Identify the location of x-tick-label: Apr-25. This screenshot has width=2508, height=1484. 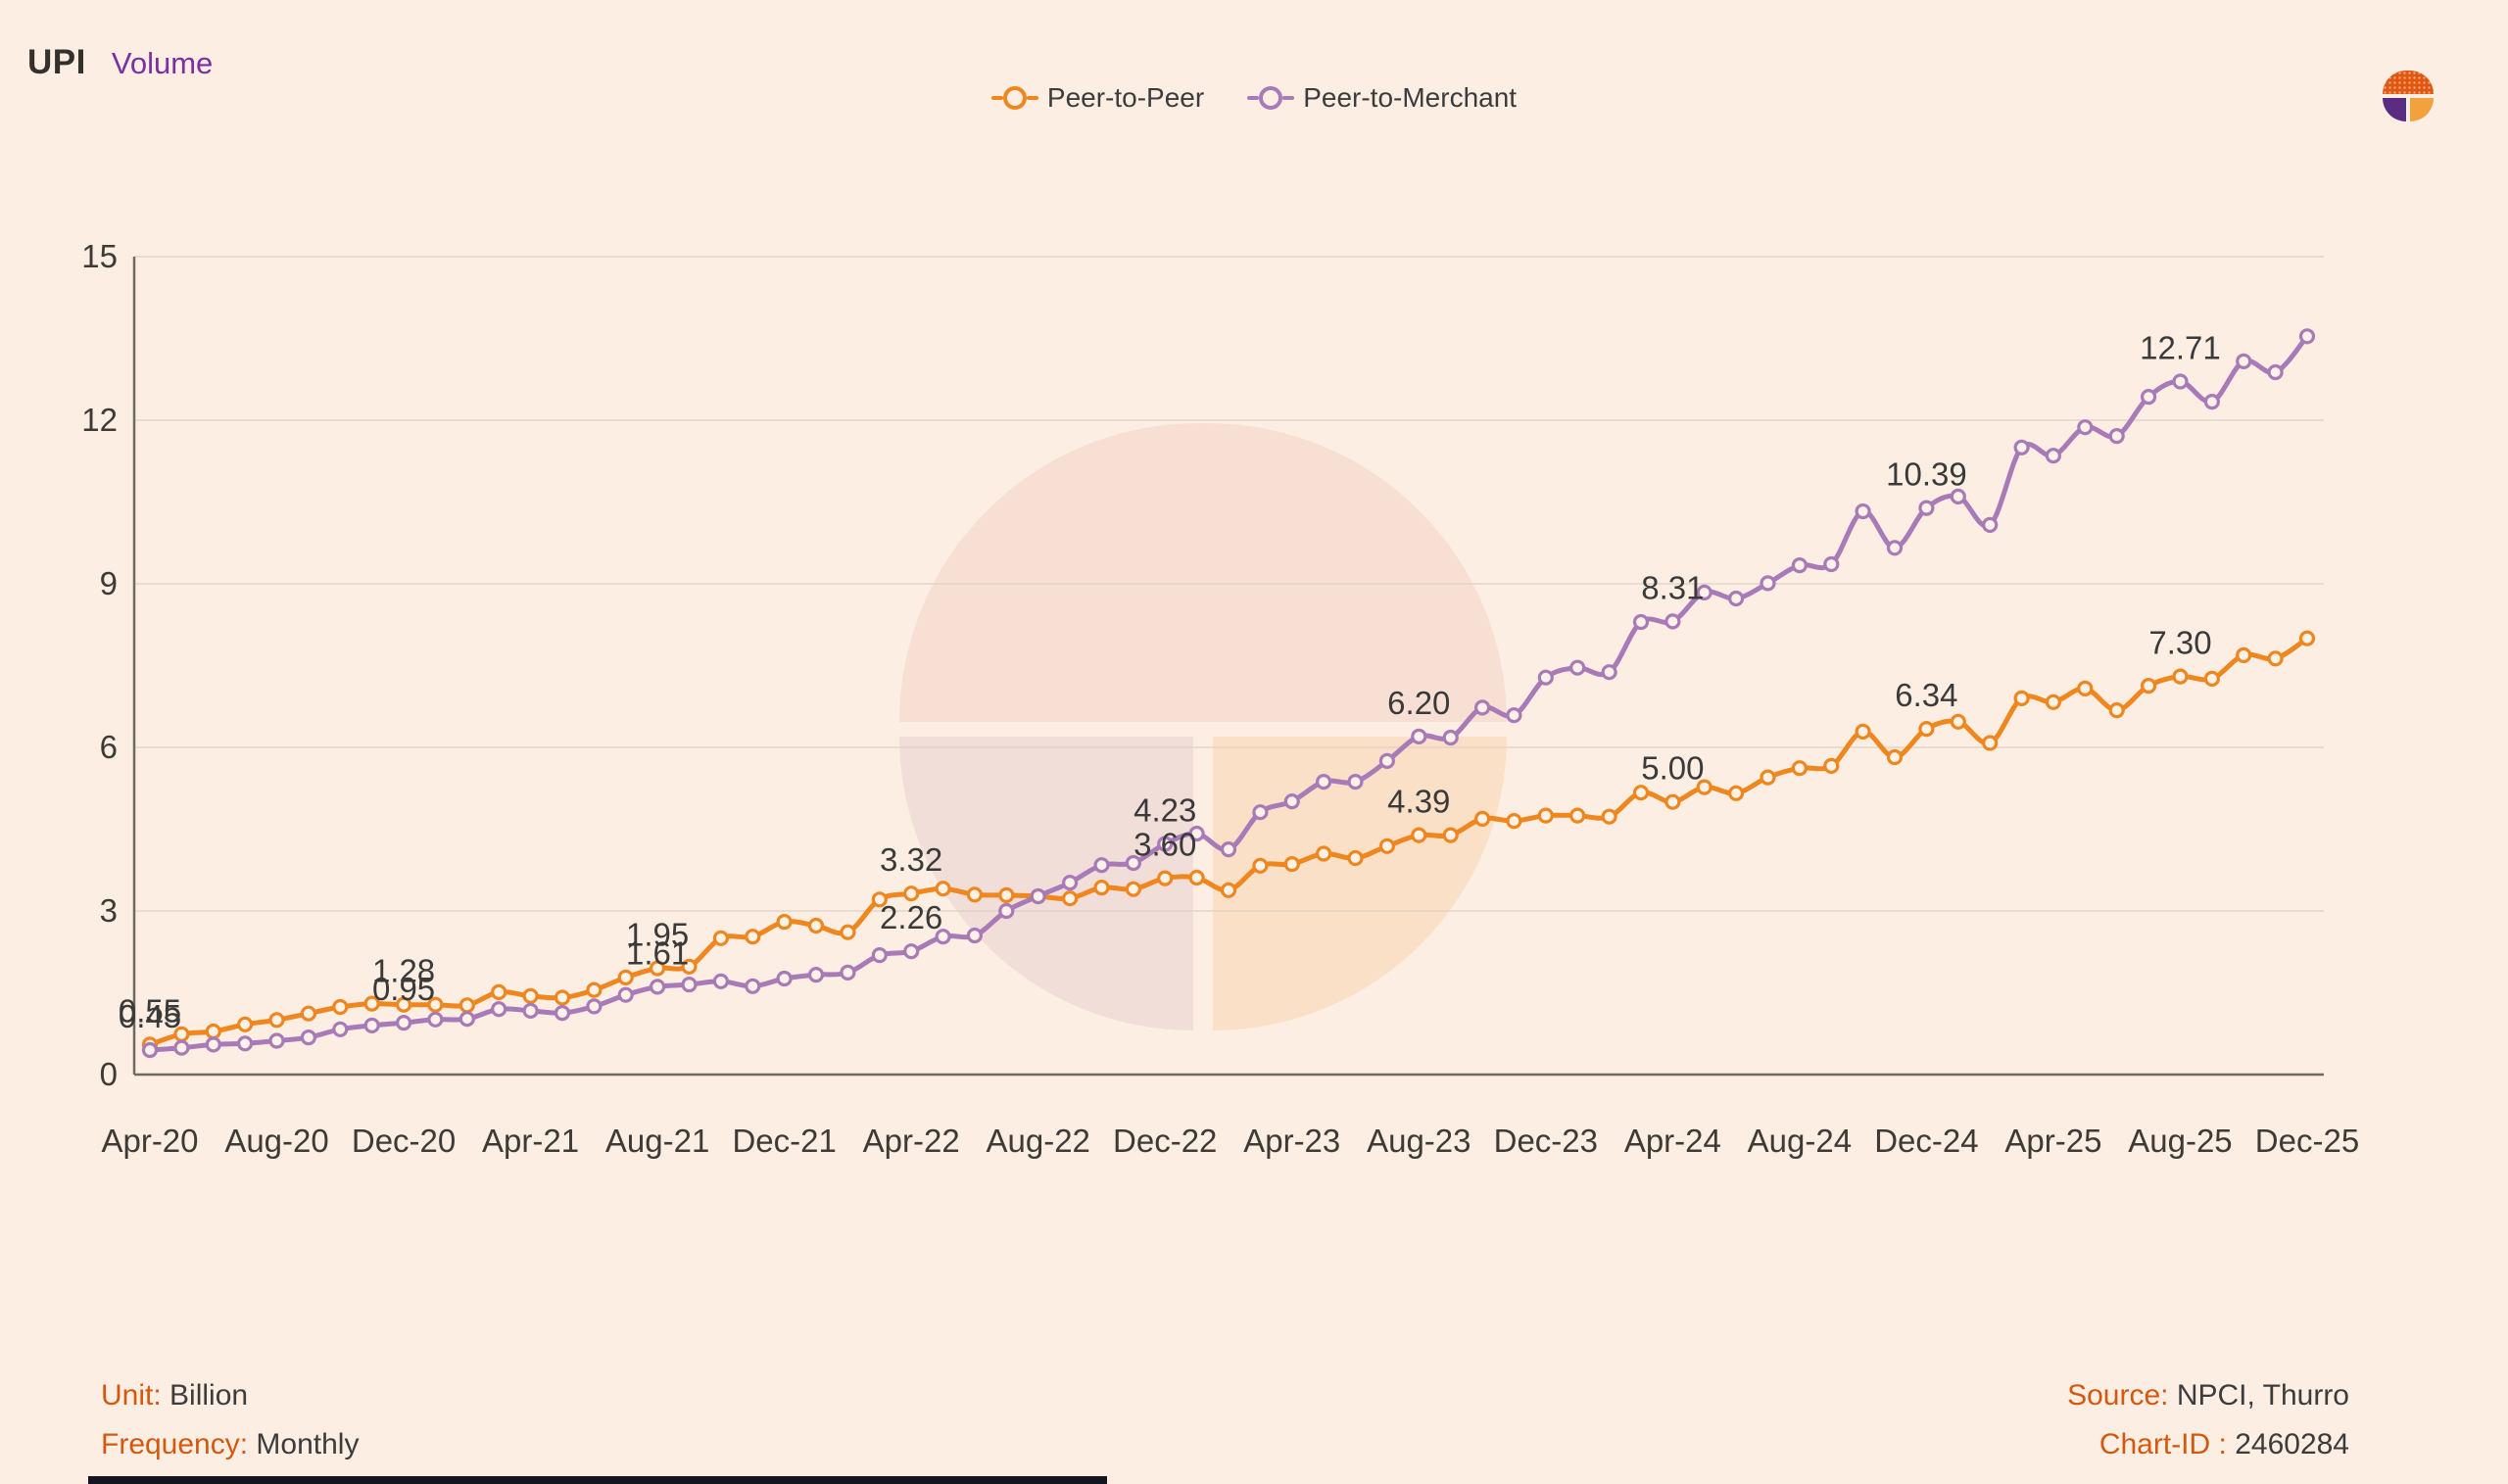
(2052, 1141).